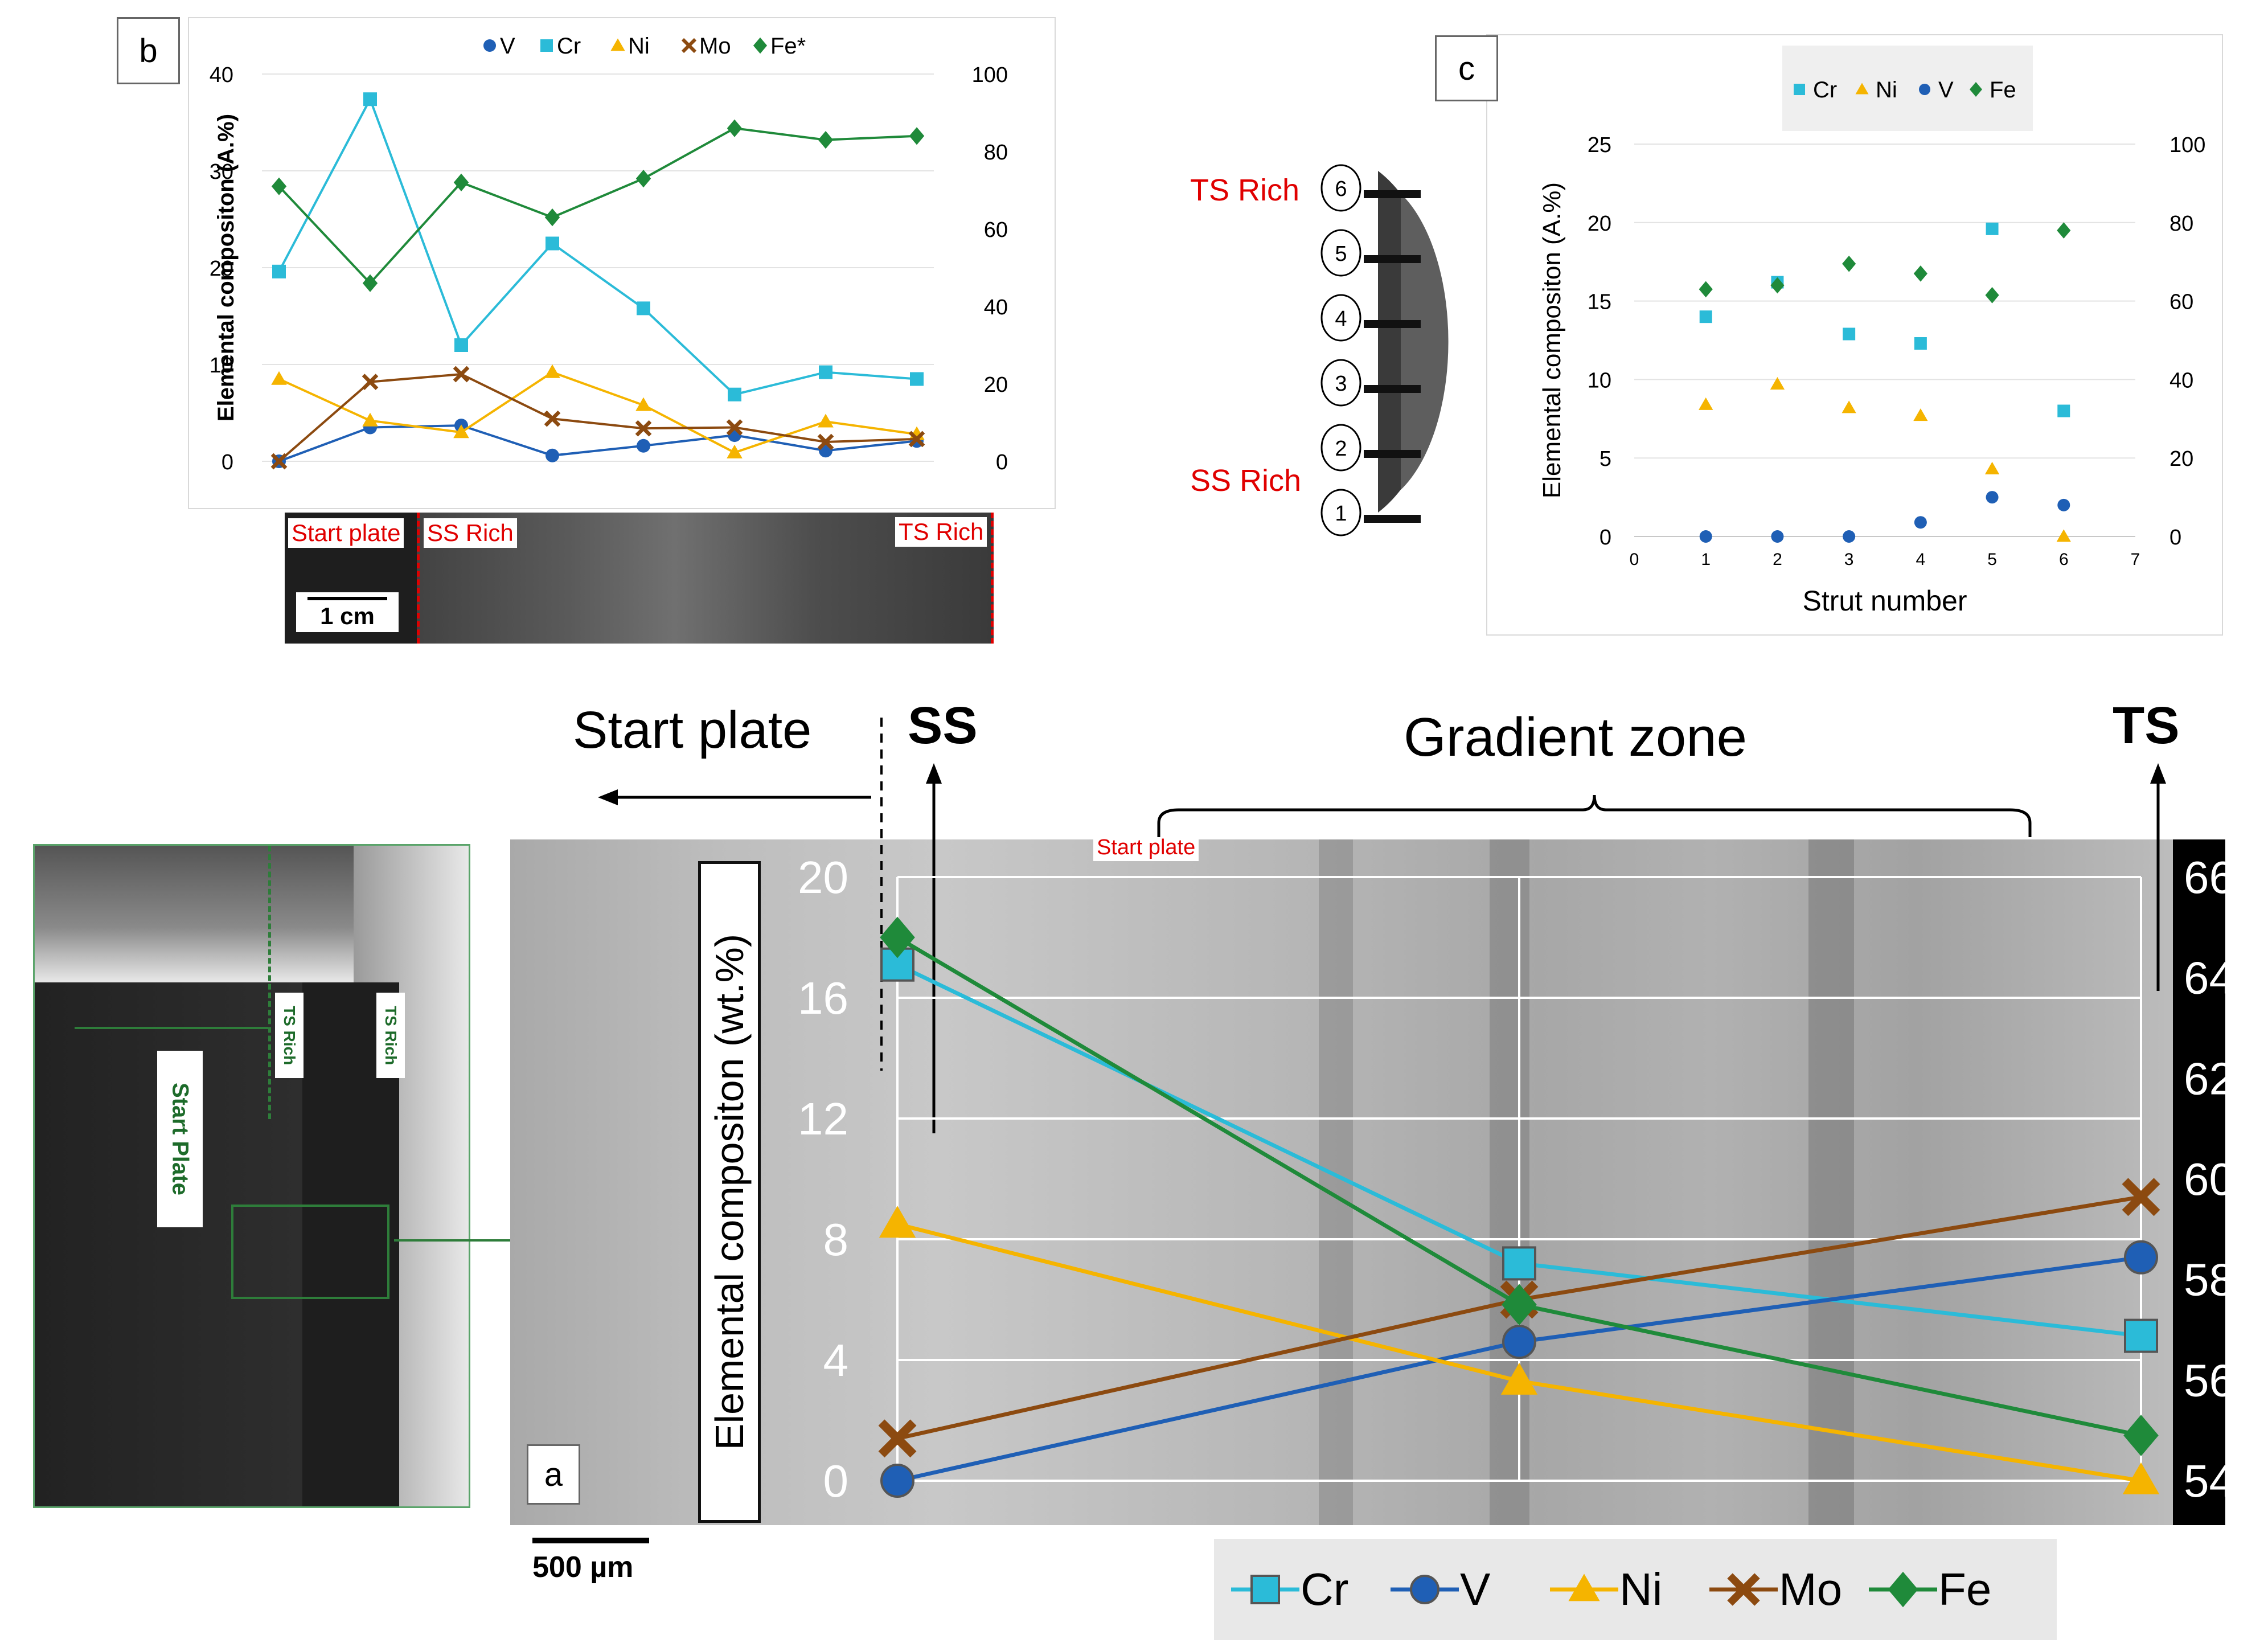  Describe the element at coordinates (836, 1239) in the screenshot. I see `panel-a-left-tick: 8` at that location.